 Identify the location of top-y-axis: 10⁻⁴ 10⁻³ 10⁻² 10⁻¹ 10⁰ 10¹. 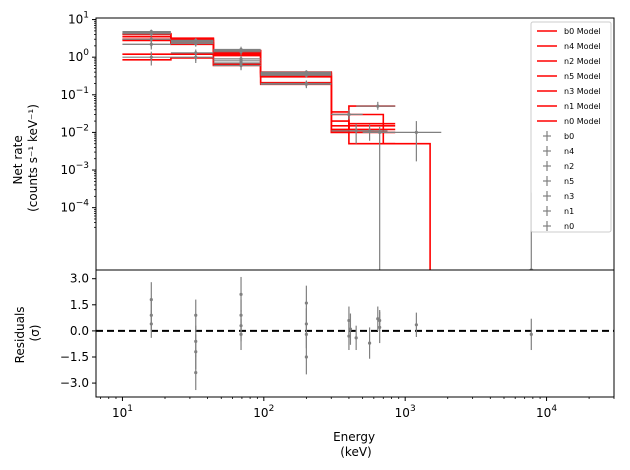
(78, 119).